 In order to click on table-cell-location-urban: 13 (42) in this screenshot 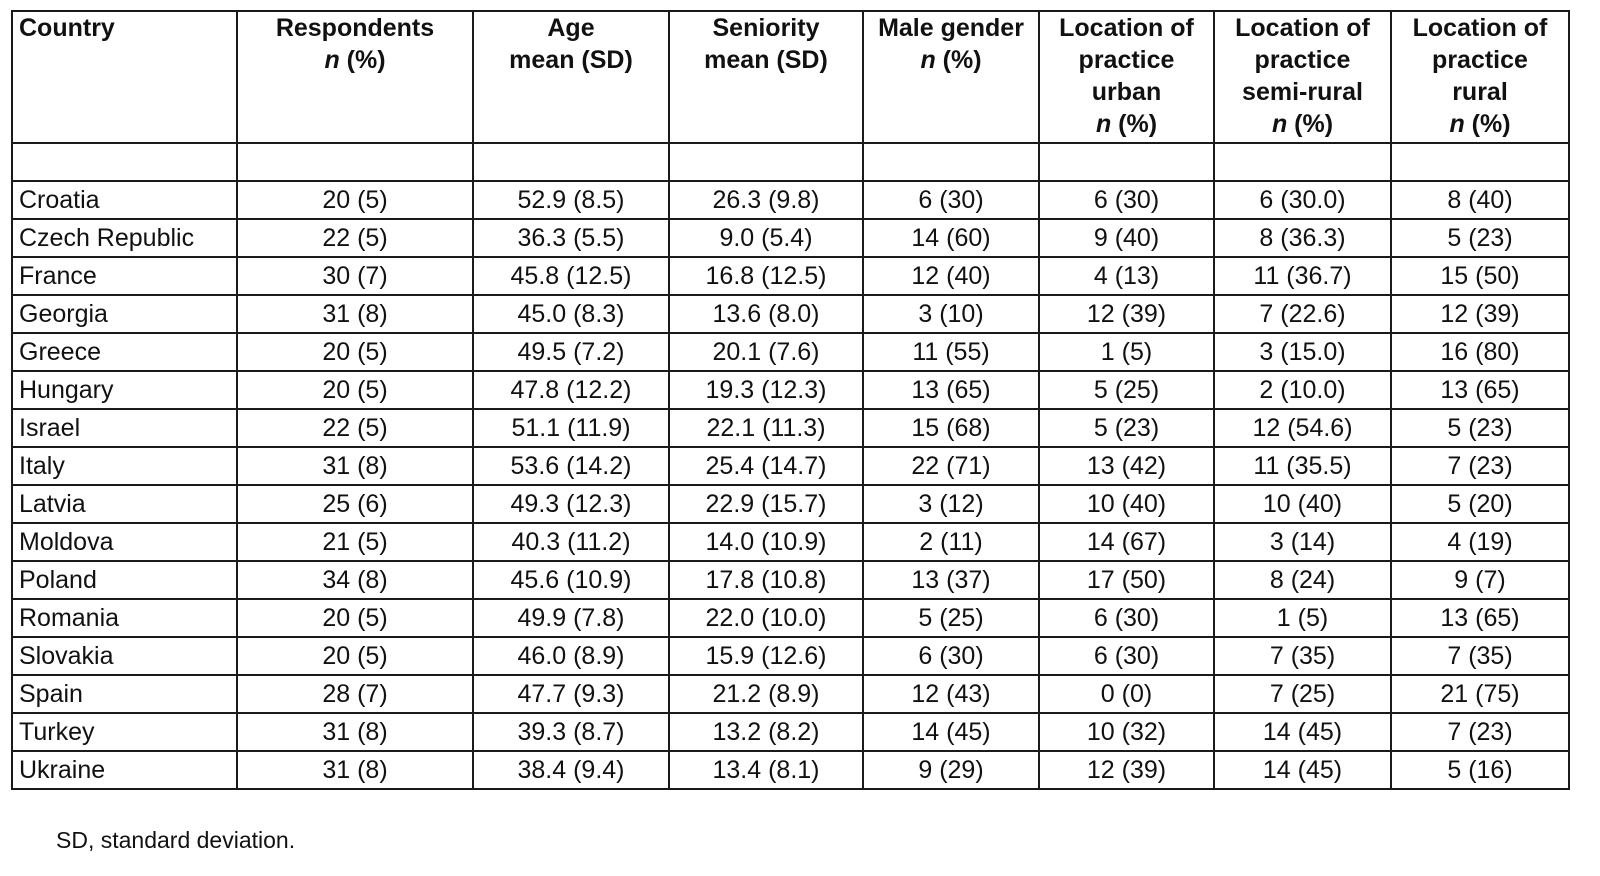, I will do `click(1126, 466)`.